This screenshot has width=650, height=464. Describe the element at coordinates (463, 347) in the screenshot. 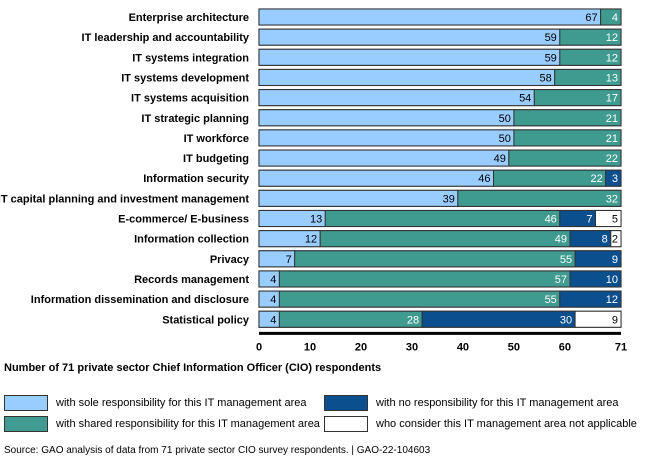

I see `x-tick-label: 40` at that location.